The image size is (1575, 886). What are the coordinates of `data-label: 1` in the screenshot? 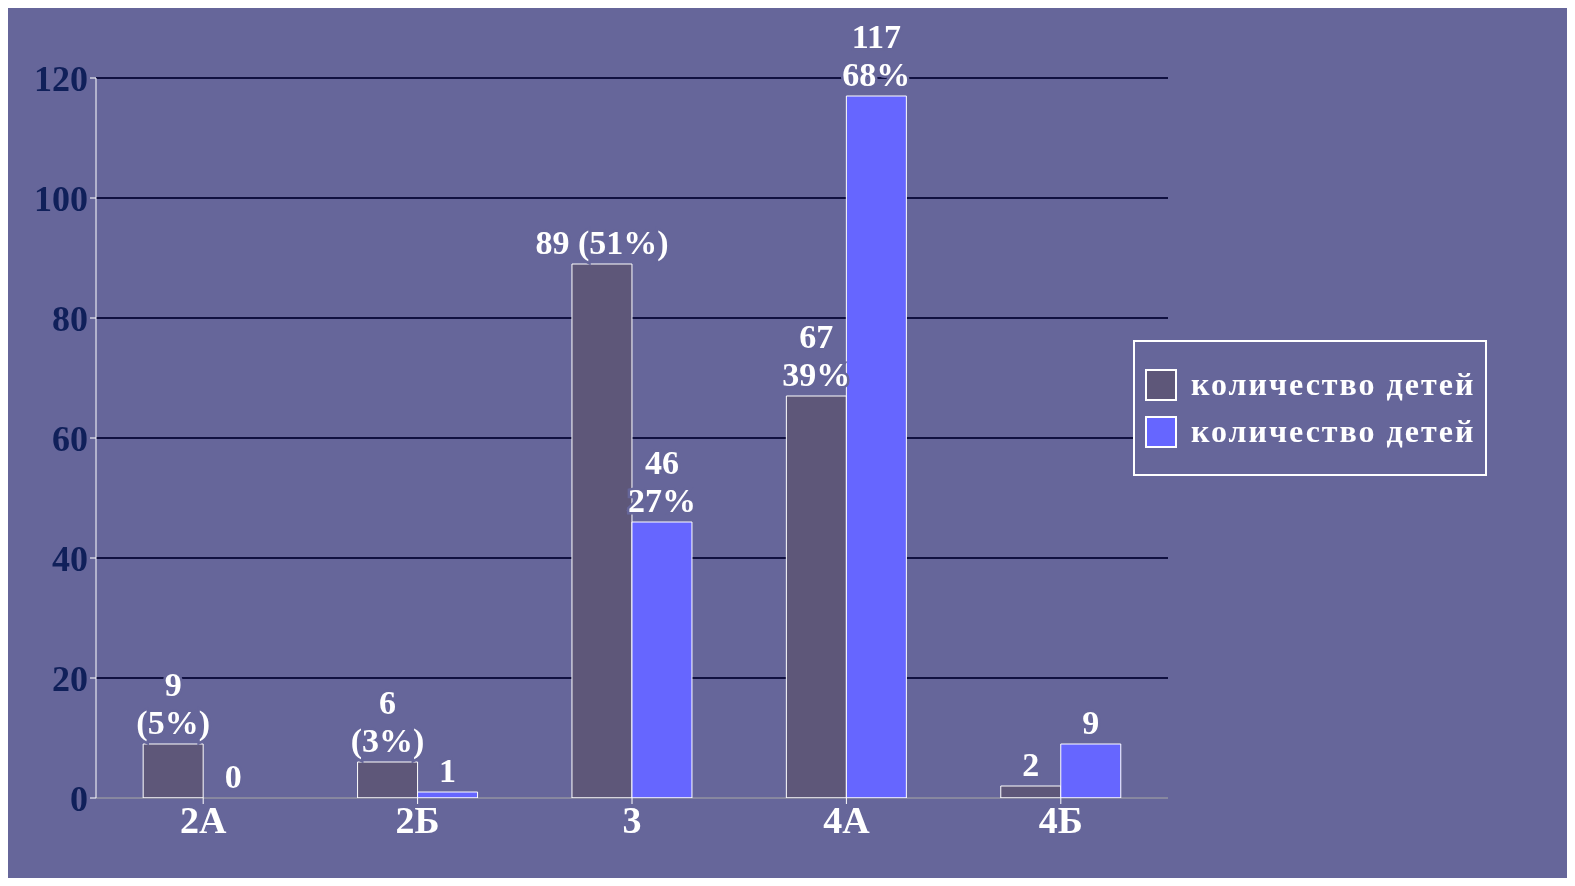 It's located at (448, 770).